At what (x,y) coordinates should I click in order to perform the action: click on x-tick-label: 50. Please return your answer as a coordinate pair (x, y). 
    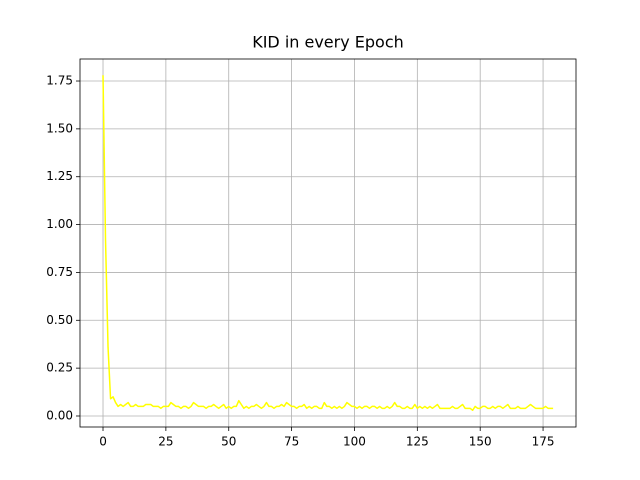
    Looking at the image, I should click on (228, 442).